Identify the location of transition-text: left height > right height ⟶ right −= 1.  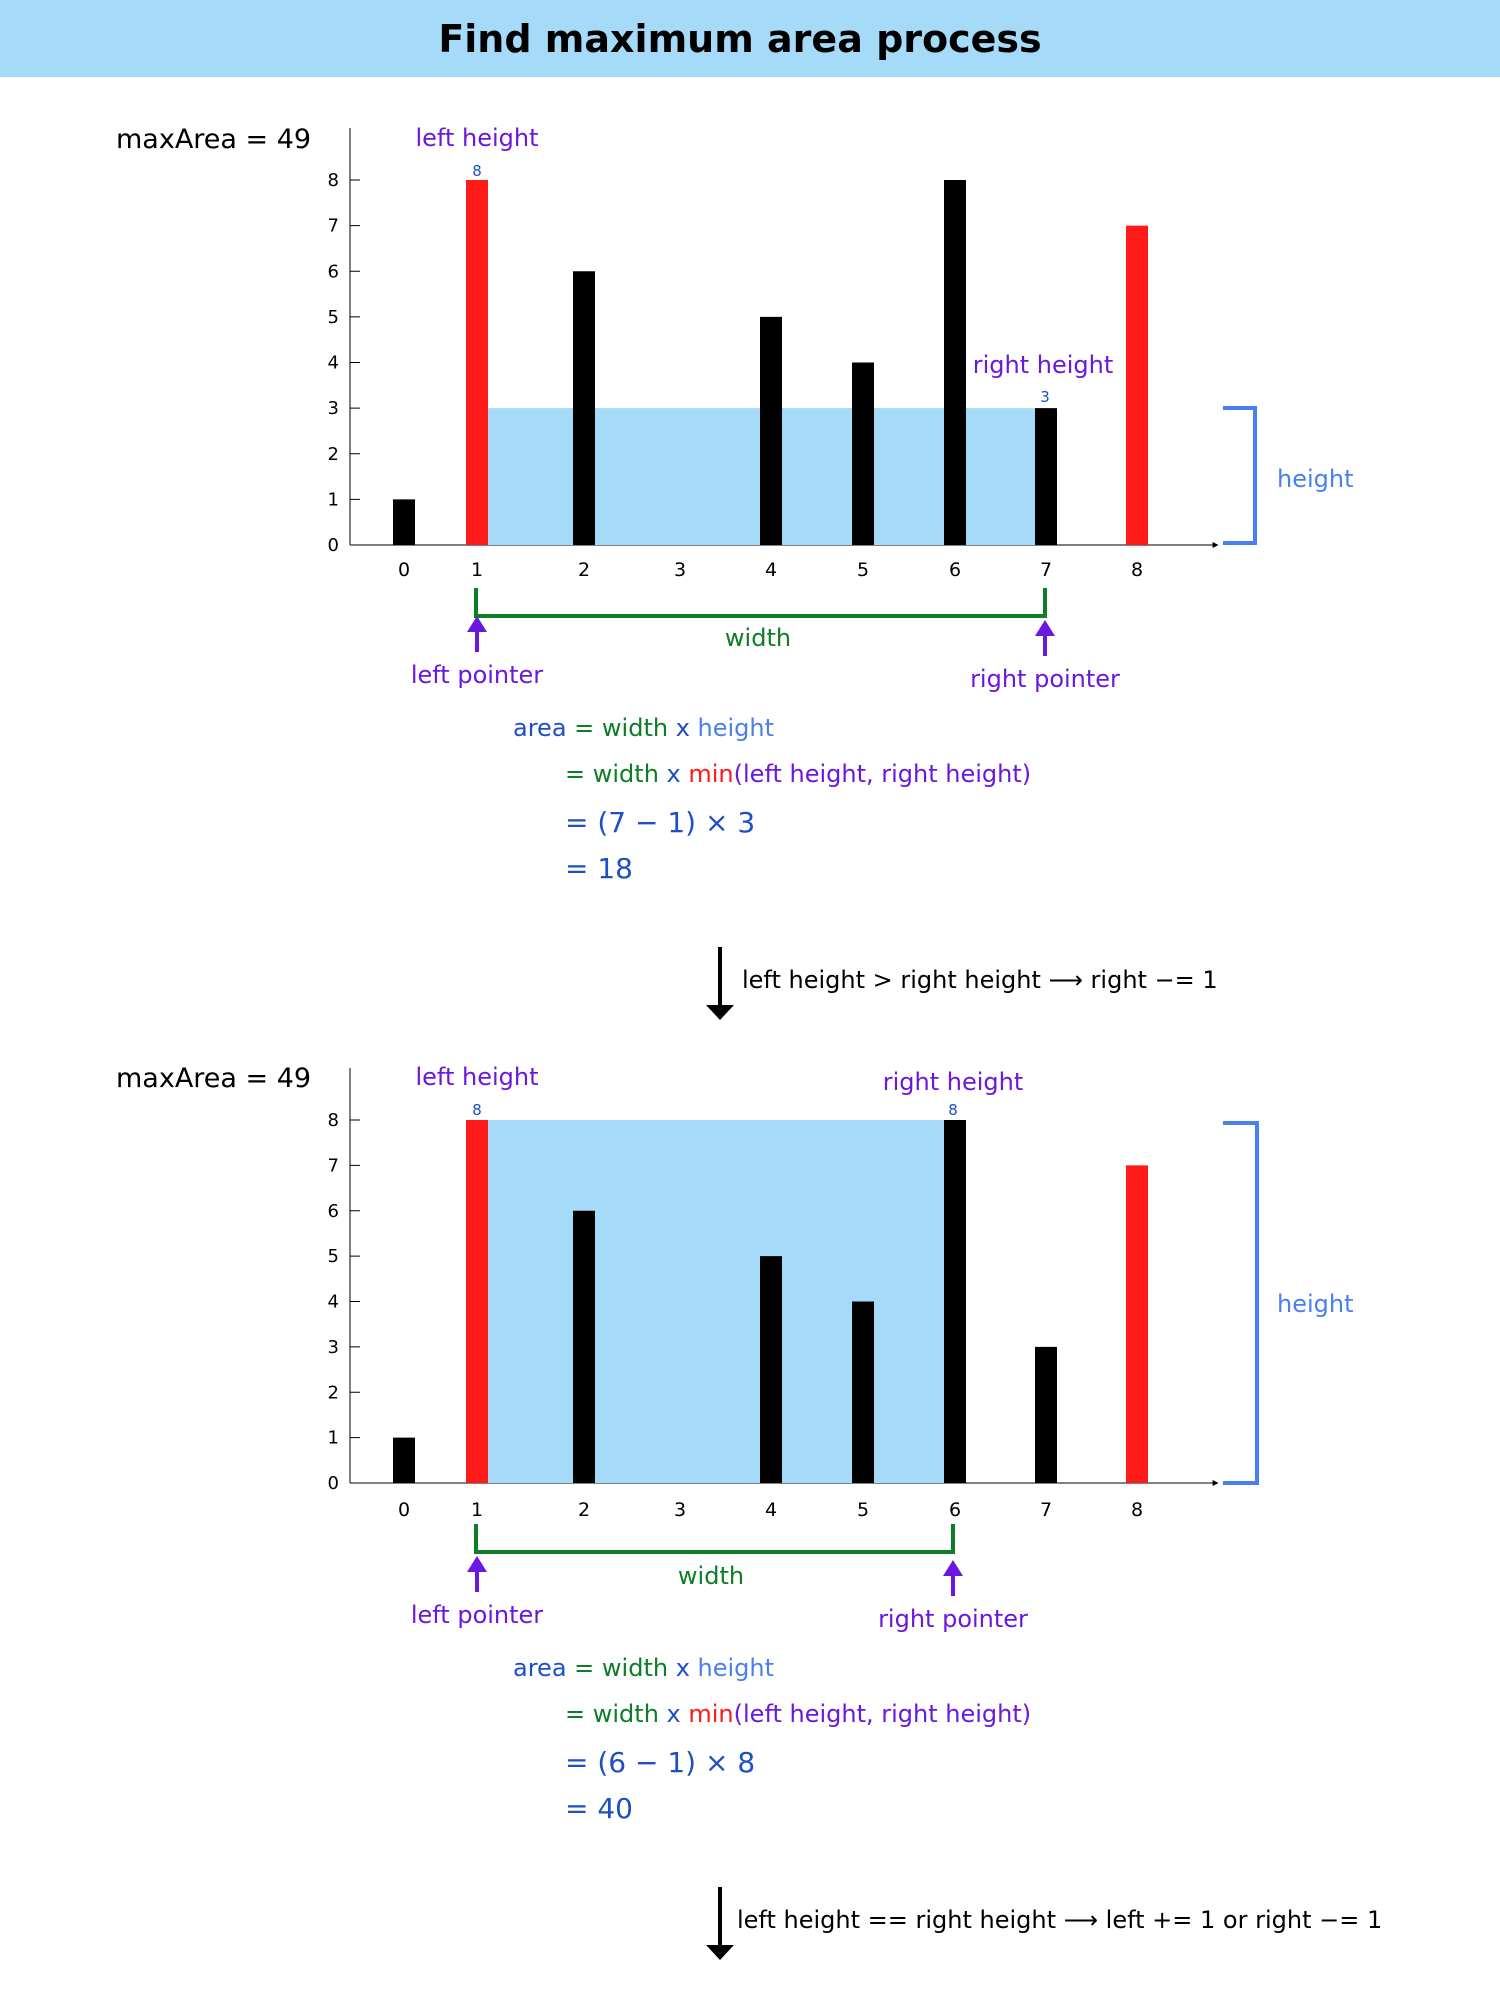
(980, 980).